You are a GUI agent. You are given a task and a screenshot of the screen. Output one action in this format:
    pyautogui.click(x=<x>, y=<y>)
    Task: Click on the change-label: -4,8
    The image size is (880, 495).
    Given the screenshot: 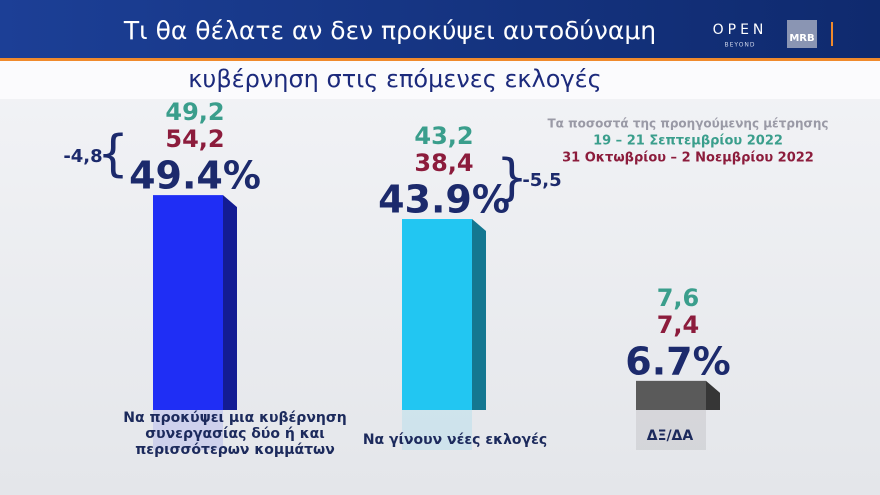 What is the action you would take?
    pyautogui.click(x=82, y=156)
    